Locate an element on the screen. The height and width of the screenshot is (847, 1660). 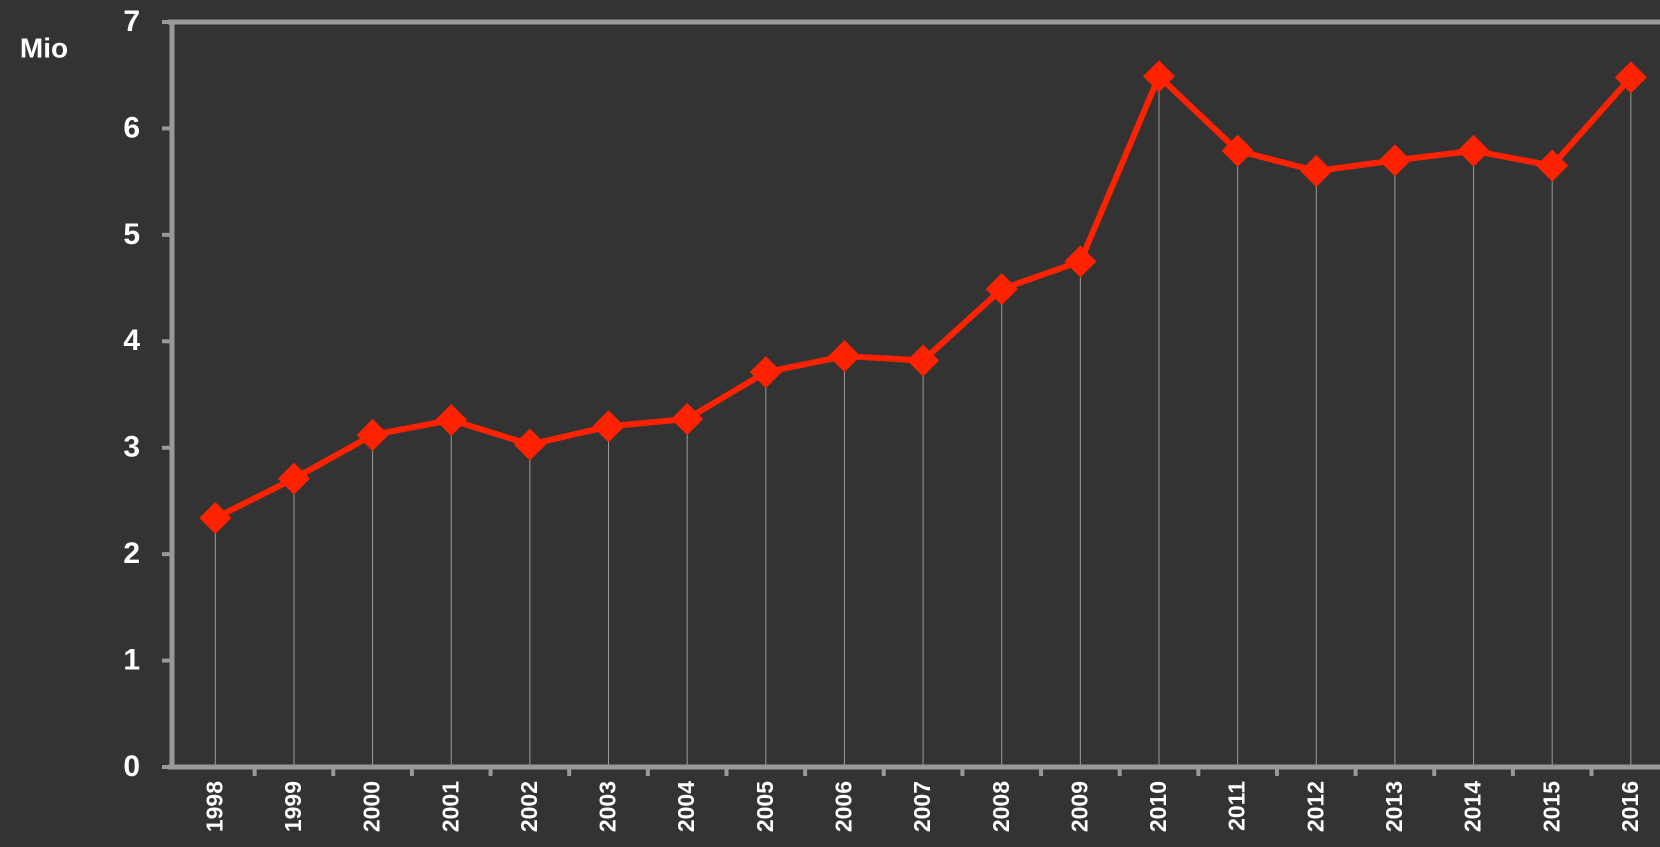
x-tick-label: 2007 is located at coordinates (922, 806).